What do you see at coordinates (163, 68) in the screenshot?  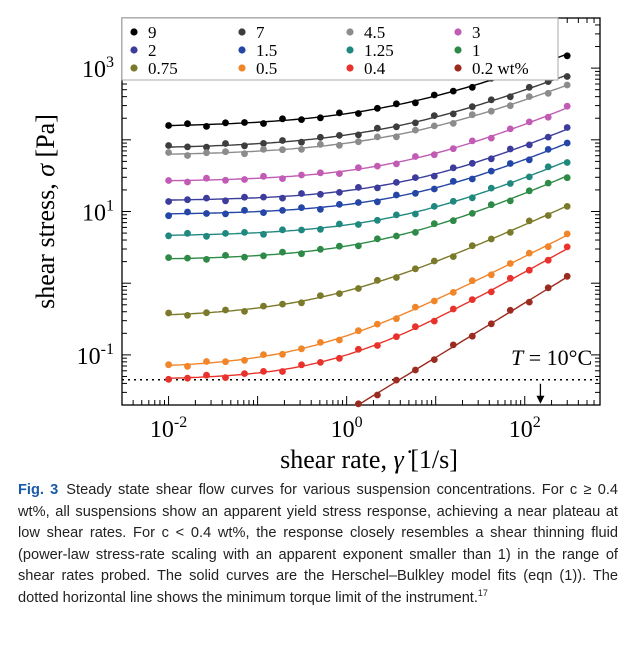 I see `legend-label: 0.75` at bounding box center [163, 68].